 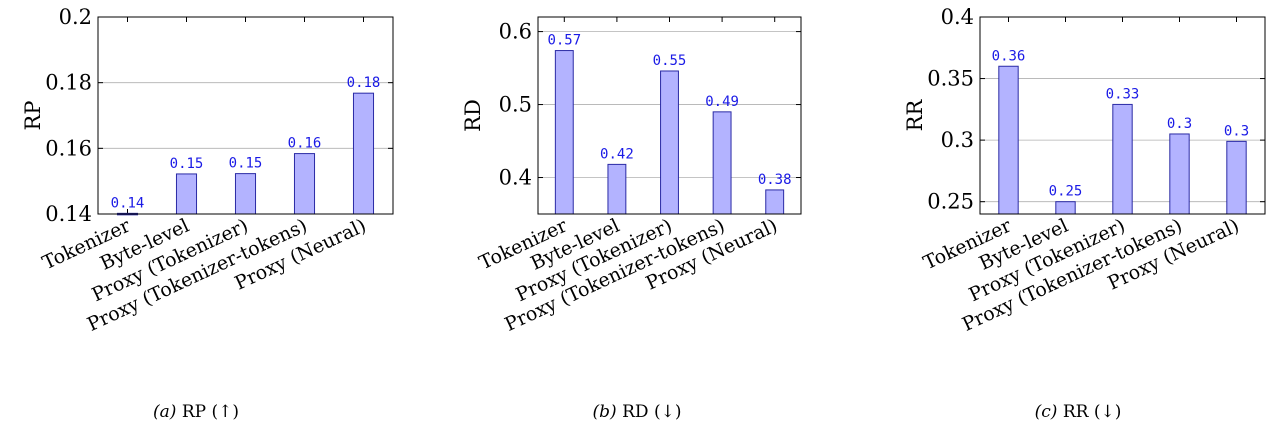 What do you see at coordinates (1123, 94) in the screenshot?
I see `data-label: 0.33` at bounding box center [1123, 94].